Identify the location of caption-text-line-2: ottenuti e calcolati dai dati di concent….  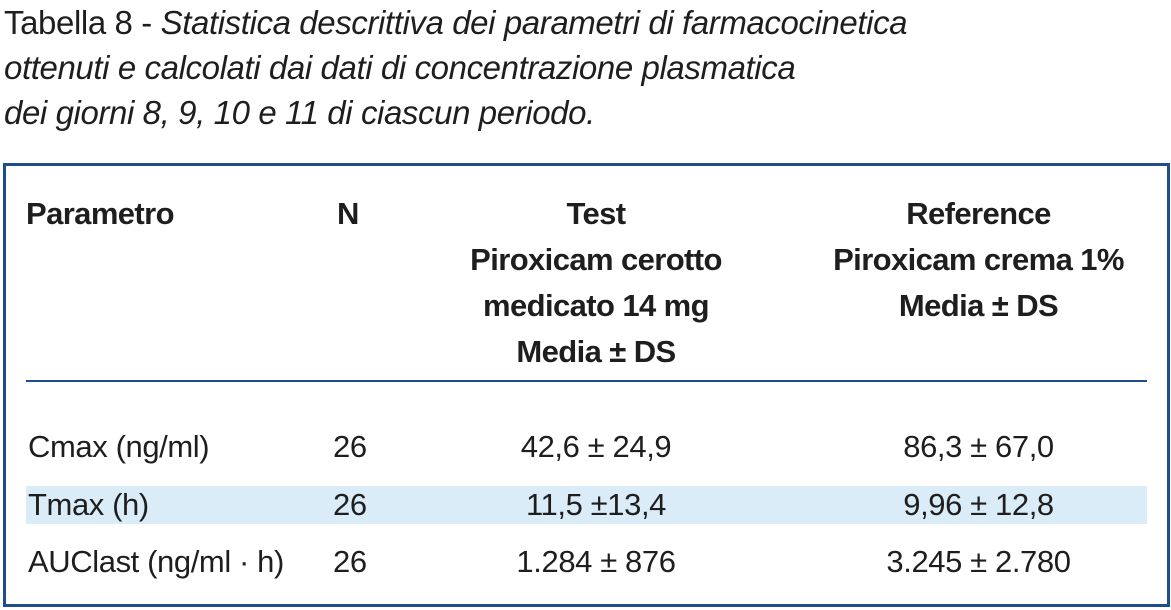
(400, 67).